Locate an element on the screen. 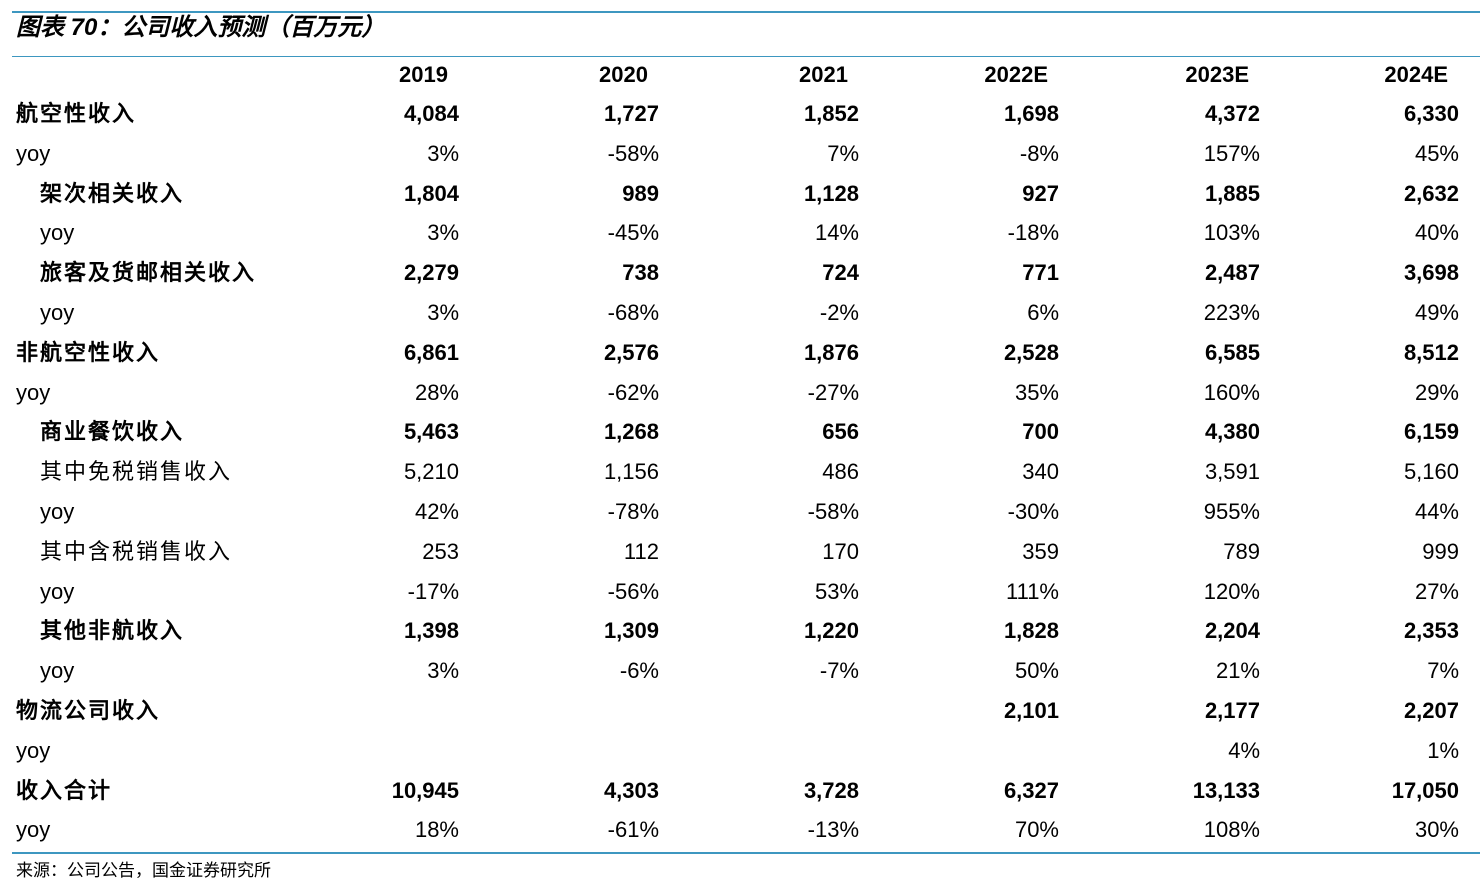 Image resolution: width=1483 pixels, height=886 pixels. cell: 4,380 is located at coordinates (1232, 432).